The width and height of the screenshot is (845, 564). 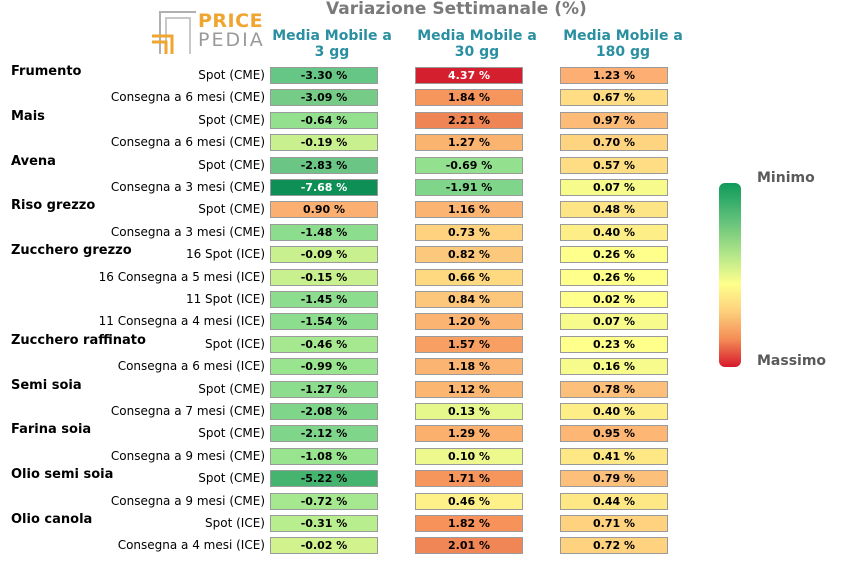 I want to click on heatmap-cell: 0.46 %, so click(x=469, y=501).